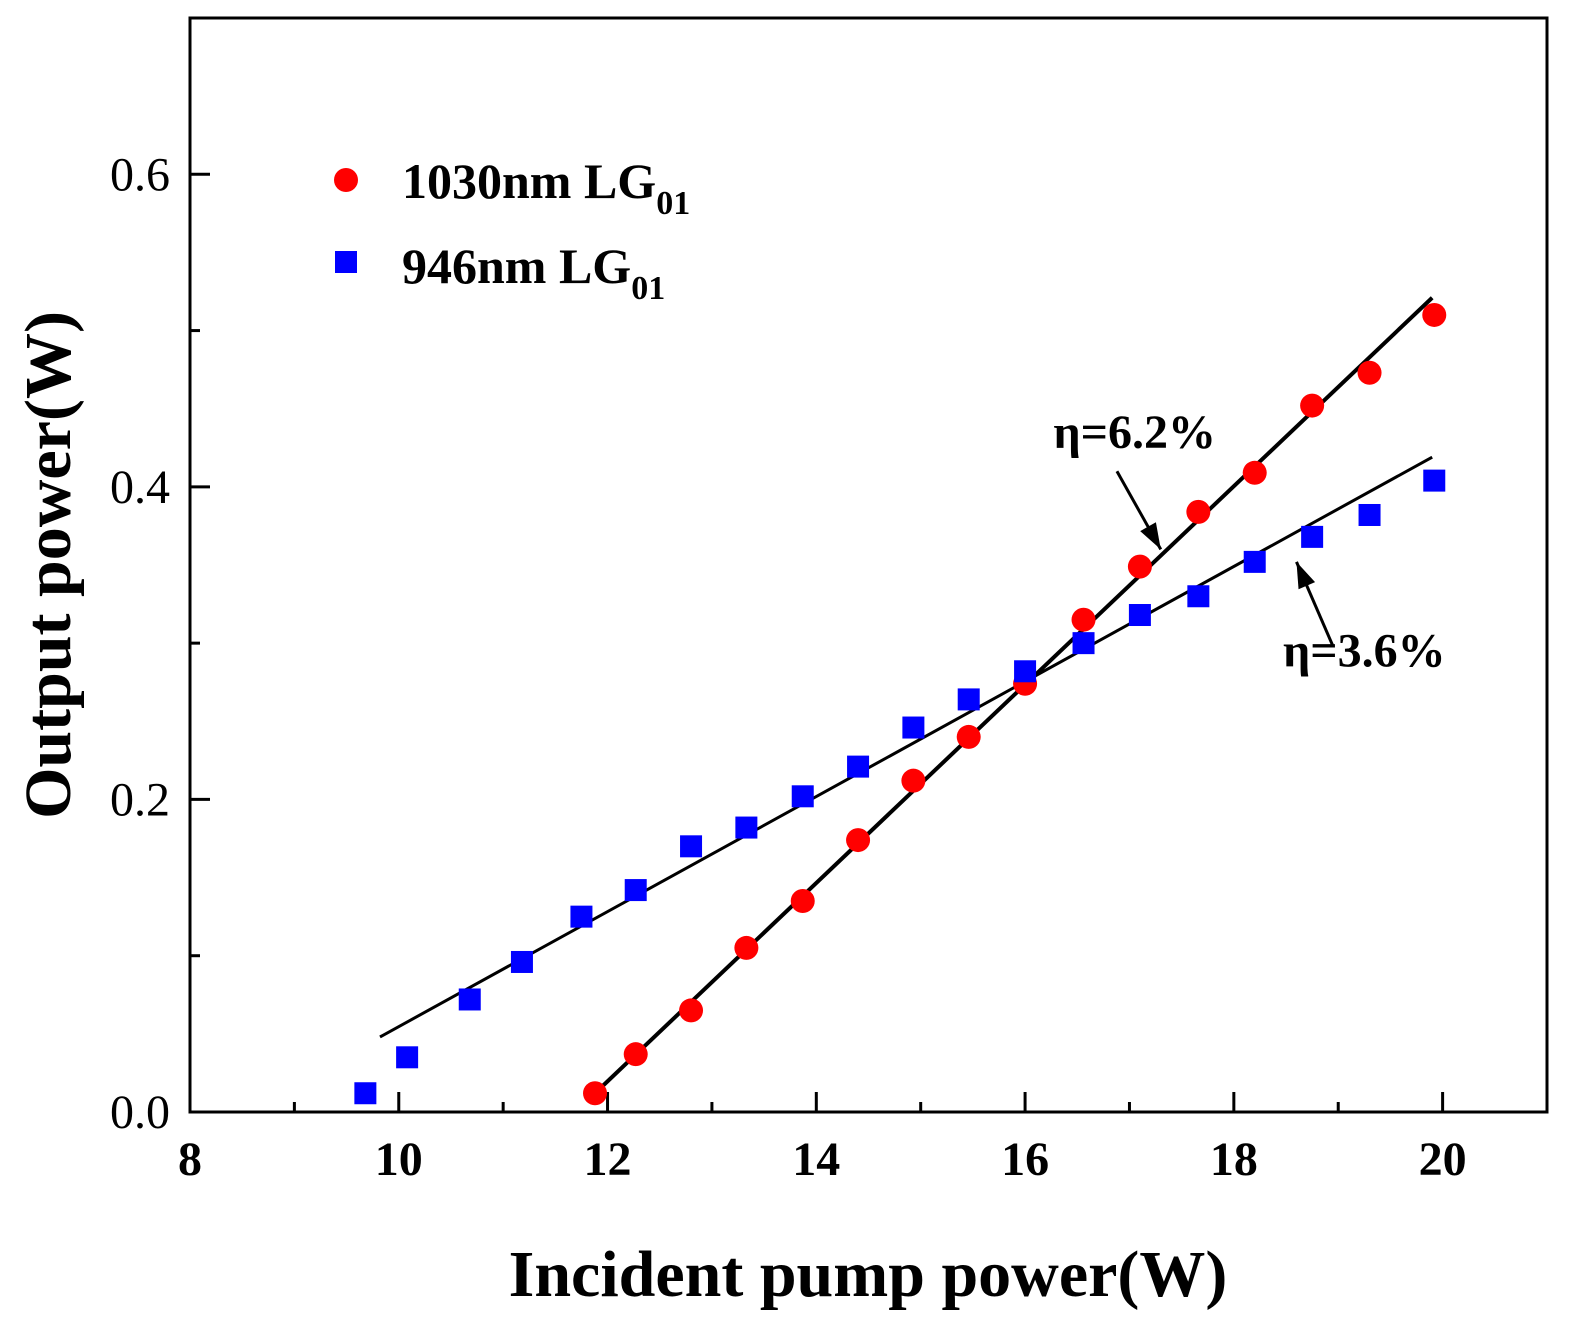 This screenshot has width=1574, height=1335. What do you see at coordinates (140, 799) in the screenshot?
I see `y-tick-label: 0.2` at bounding box center [140, 799].